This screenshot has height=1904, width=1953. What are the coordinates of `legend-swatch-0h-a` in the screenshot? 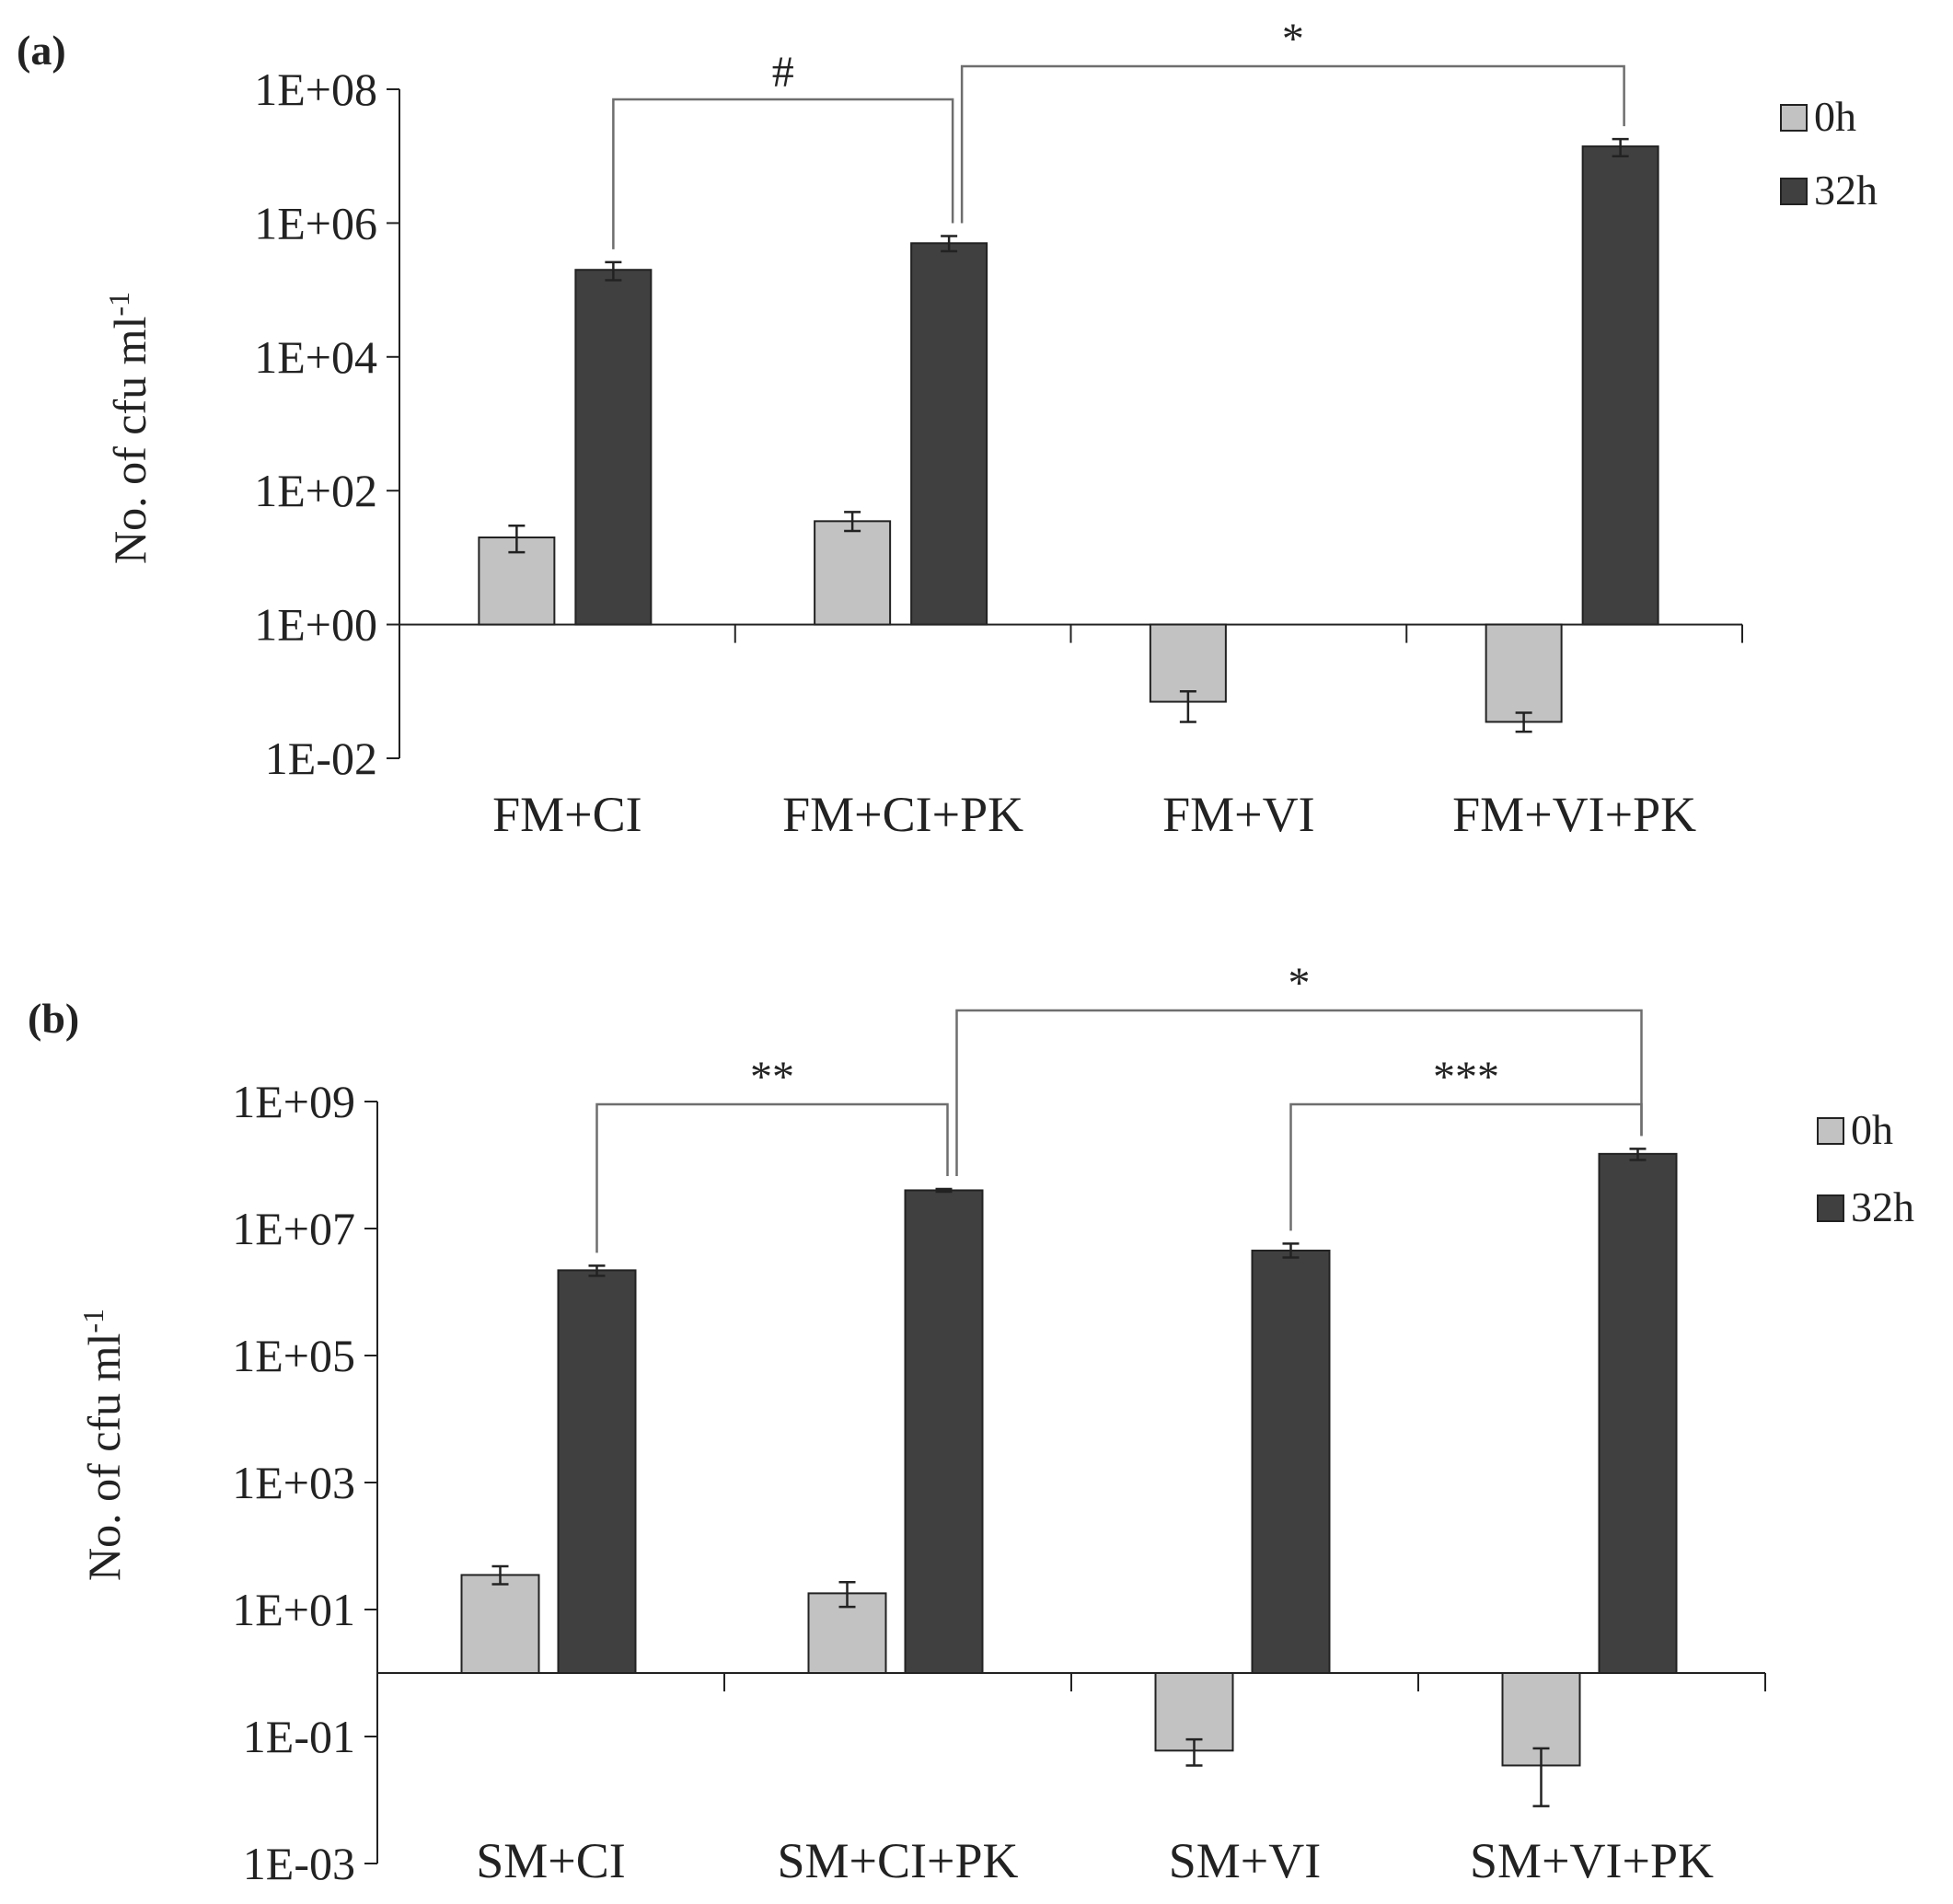 It's located at (1794, 118).